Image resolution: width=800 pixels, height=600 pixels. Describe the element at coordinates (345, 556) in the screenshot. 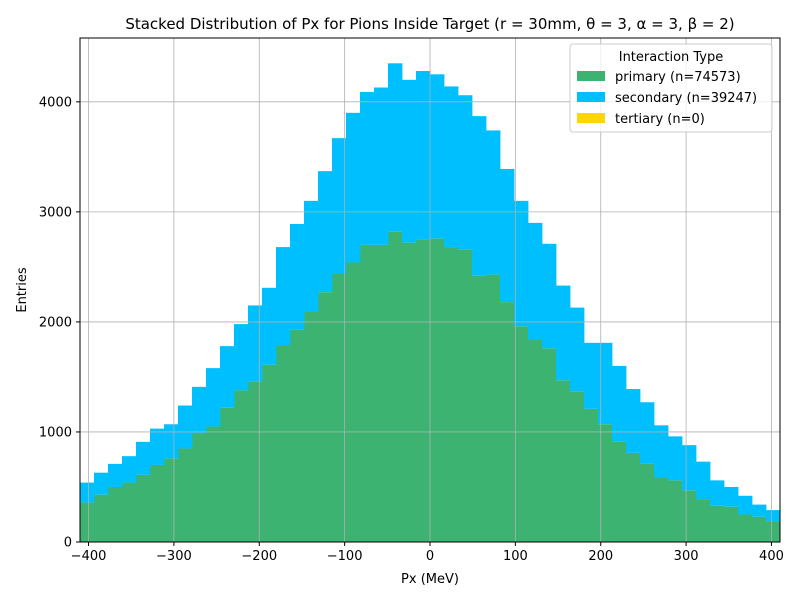

I see `x-tick-label: −100` at that location.